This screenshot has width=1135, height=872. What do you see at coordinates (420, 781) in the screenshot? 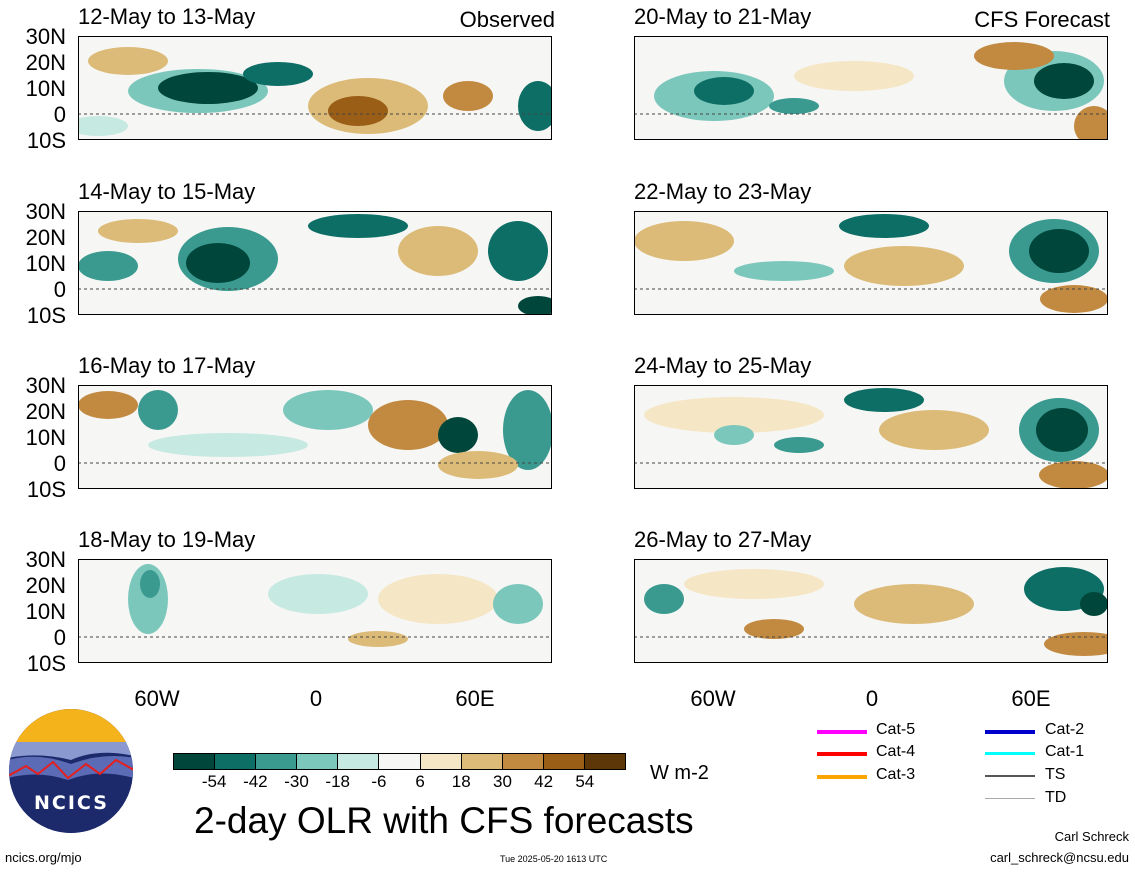
I see `colorbar-tick-label: 6` at bounding box center [420, 781].